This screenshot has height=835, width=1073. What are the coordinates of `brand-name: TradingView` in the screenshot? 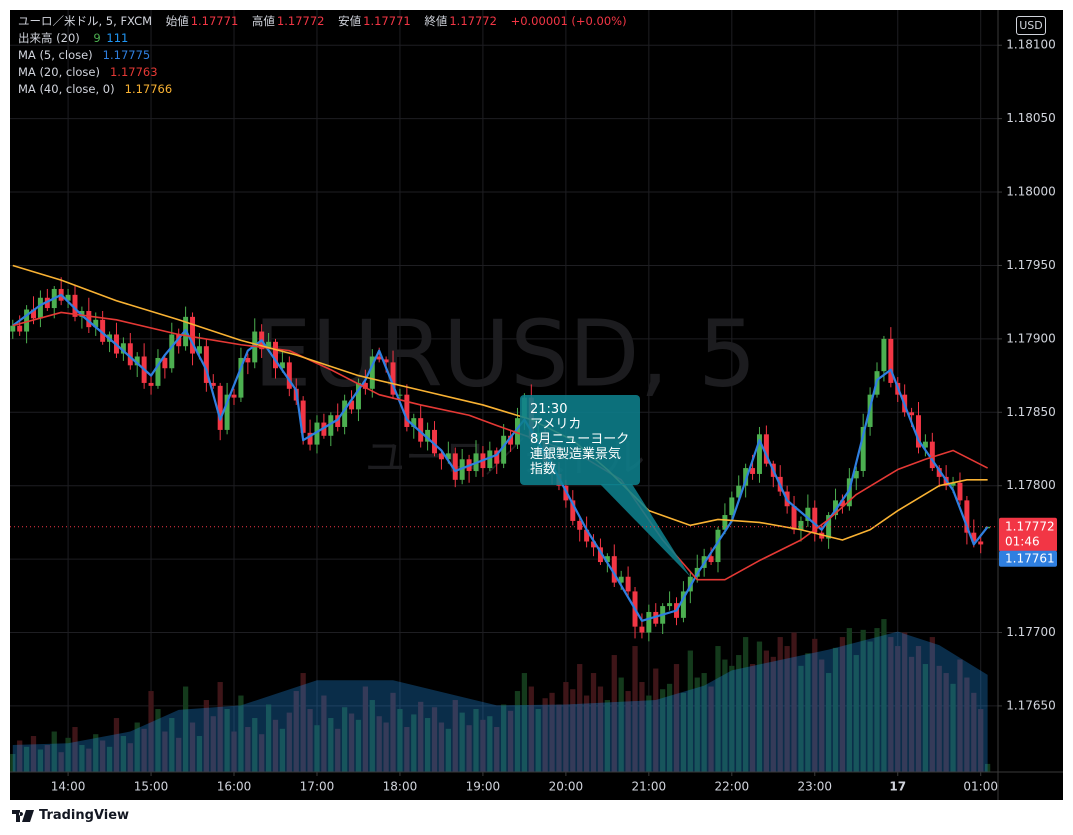 It's located at (84, 815).